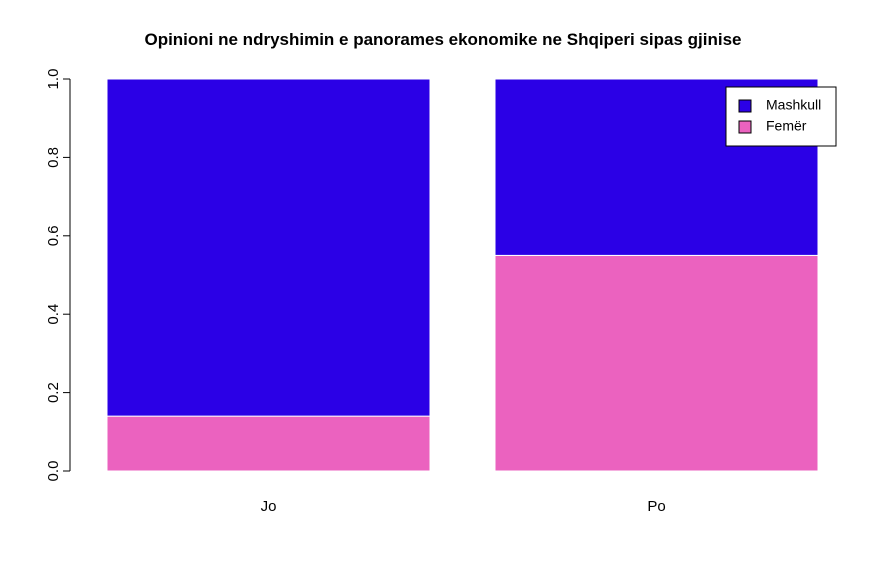 Image resolution: width=886 pixels, height=574 pixels. What do you see at coordinates (53, 314) in the screenshot?
I see `y-tick-label: 0.4` at bounding box center [53, 314].